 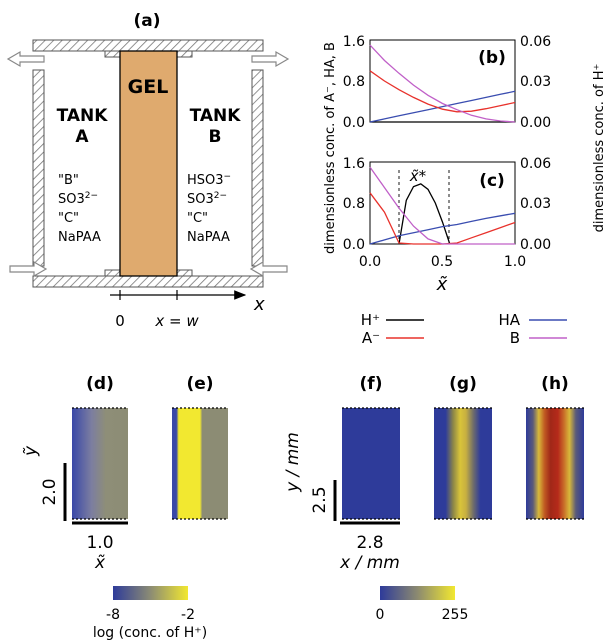 What do you see at coordinates (150, 593) in the screenshot?
I see `colorbar-log` at bounding box center [150, 593].